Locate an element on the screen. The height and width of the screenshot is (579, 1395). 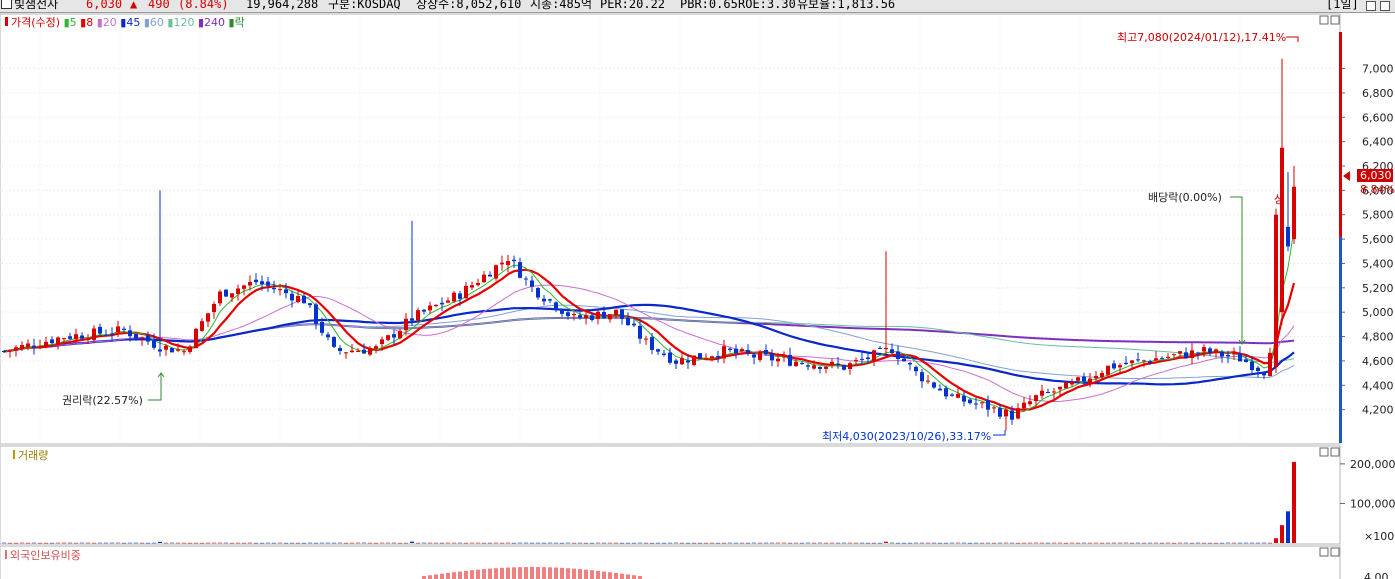
price-pane-close-icon is located at coordinates (1335, 20).